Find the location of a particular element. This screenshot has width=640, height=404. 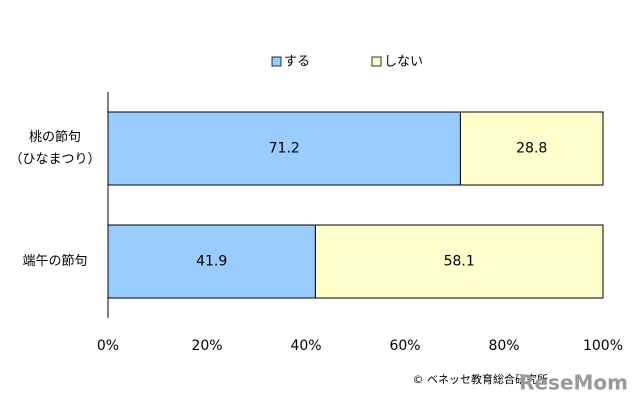

x-tick-label: 20% is located at coordinates (206, 346).